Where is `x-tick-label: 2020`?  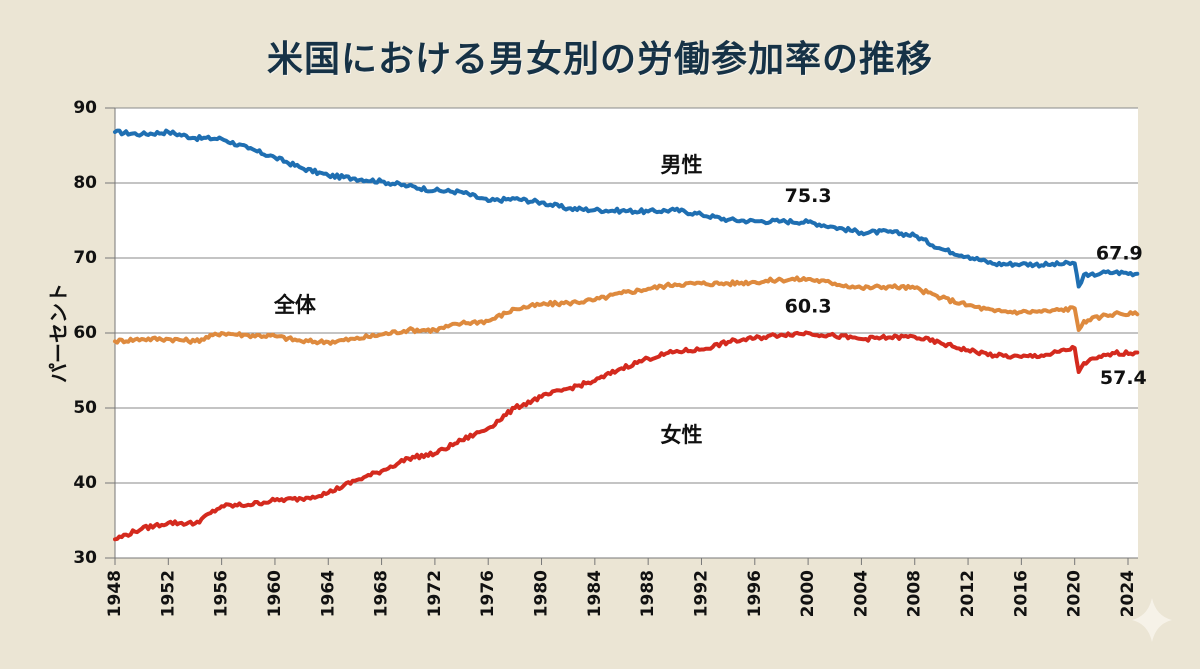
x-tick-label: 2020 is located at coordinates (1075, 593).